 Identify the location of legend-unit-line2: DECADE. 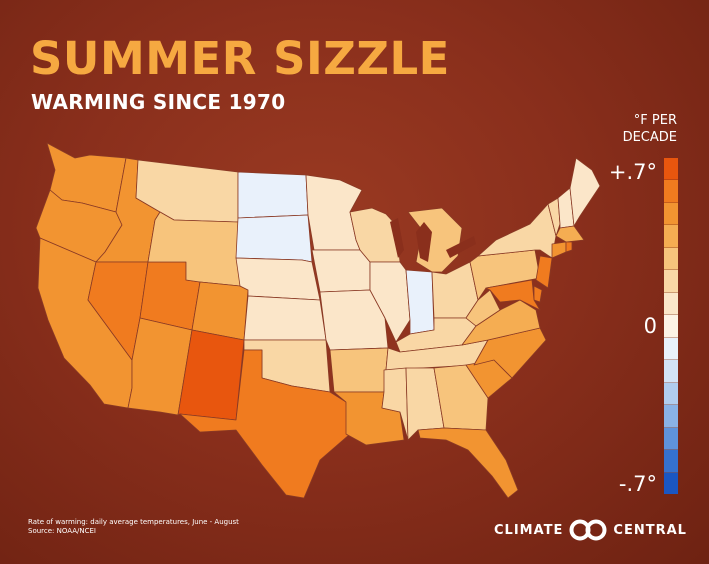
(649, 137).